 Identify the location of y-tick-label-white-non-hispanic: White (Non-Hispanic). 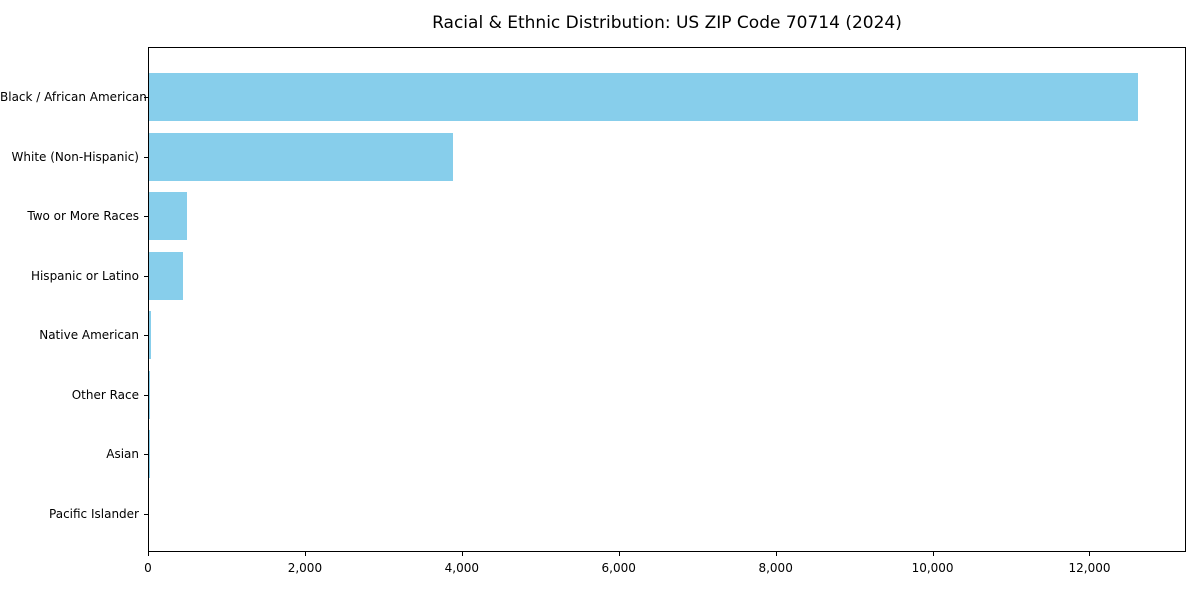
(75, 156).